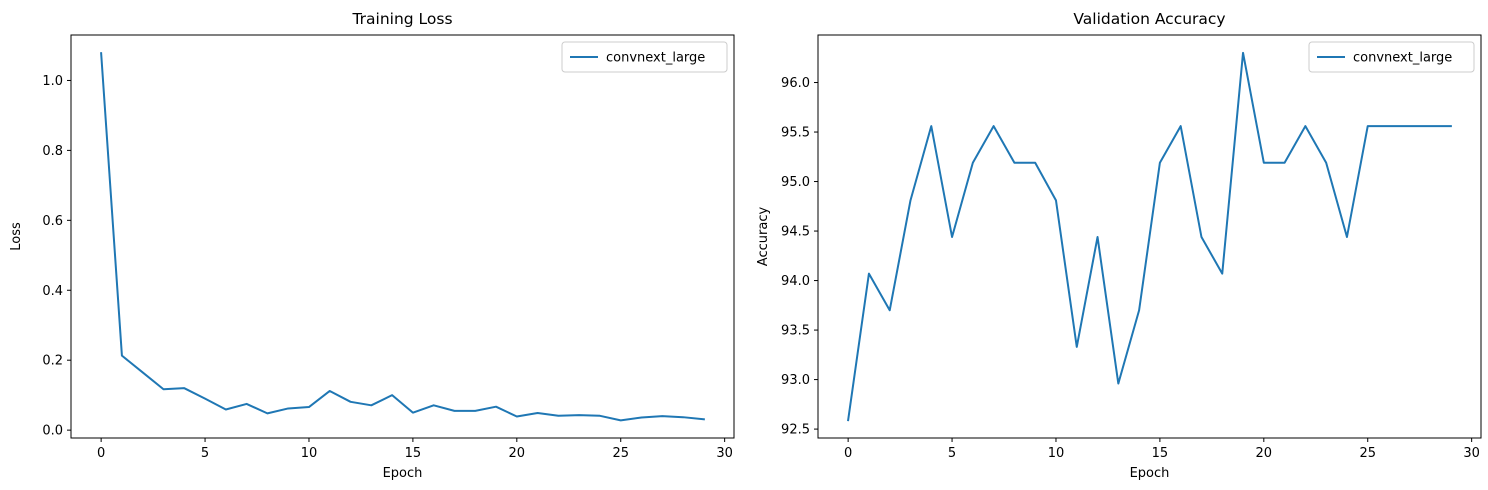 The image size is (1488, 490). What do you see at coordinates (1149, 19) in the screenshot?
I see `chart-title: Validation Accuracy` at bounding box center [1149, 19].